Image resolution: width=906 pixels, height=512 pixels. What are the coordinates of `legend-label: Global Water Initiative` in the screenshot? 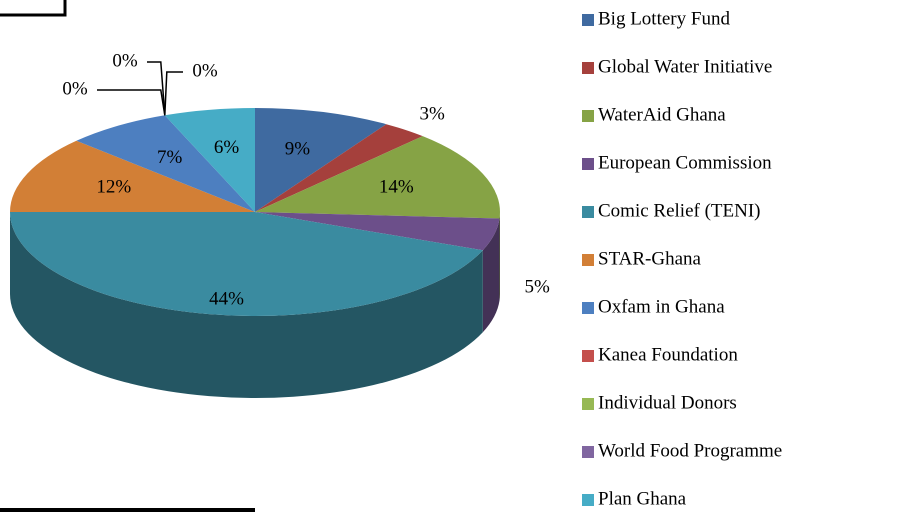 It's located at (685, 66).